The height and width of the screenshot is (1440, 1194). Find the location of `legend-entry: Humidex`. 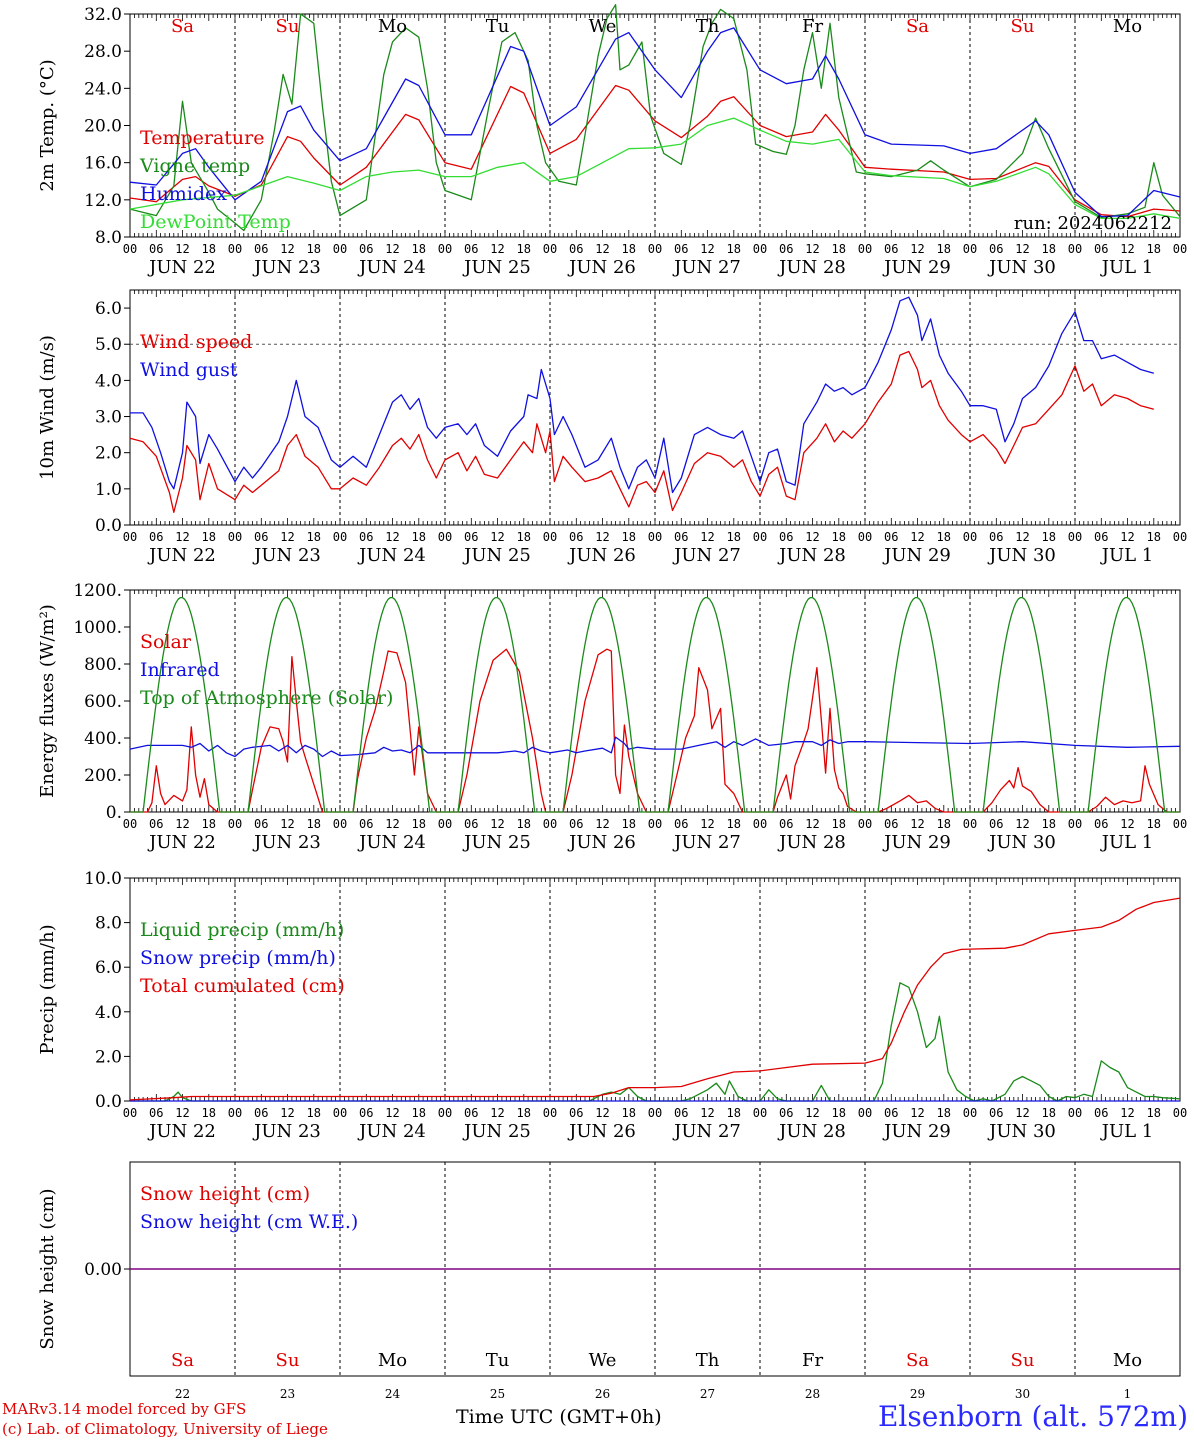

legend-entry: Humidex is located at coordinates (183, 194).